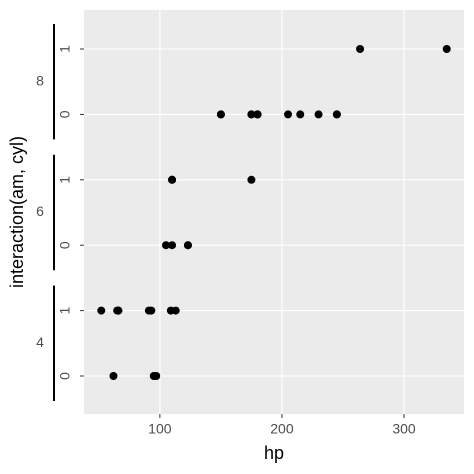 This screenshot has width=474, height=474. I want to click on x-tick-label: 200, so click(282, 429).